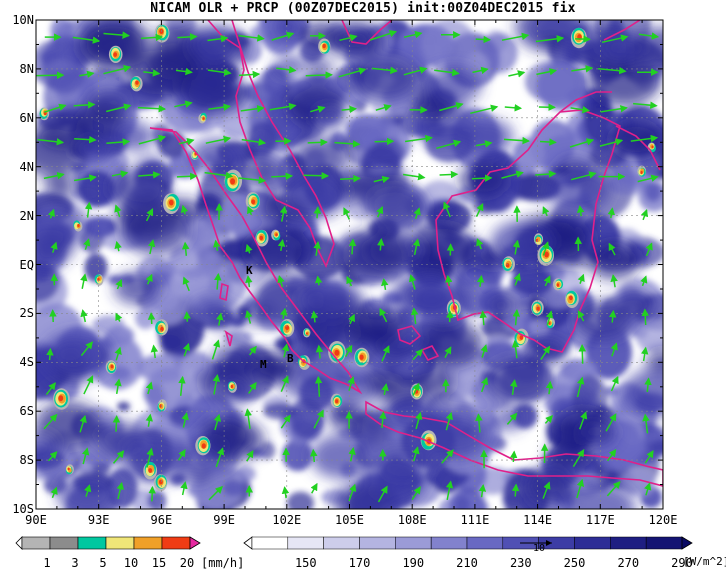 Image resolution: width=726 pixels, height=571 pixels. Describe the element at coordinates (223, 563) in the screenshot. I see `precip-unit-label: [mm/h]` at that location.